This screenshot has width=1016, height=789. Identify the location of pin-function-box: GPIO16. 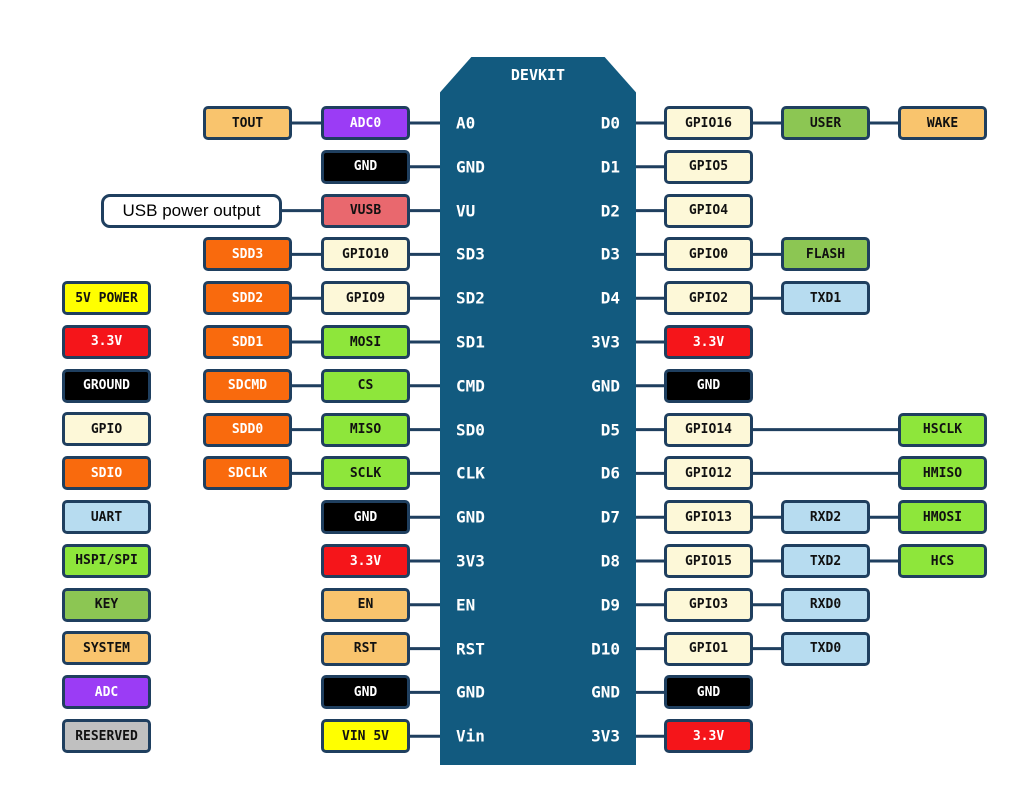
(708, 123).